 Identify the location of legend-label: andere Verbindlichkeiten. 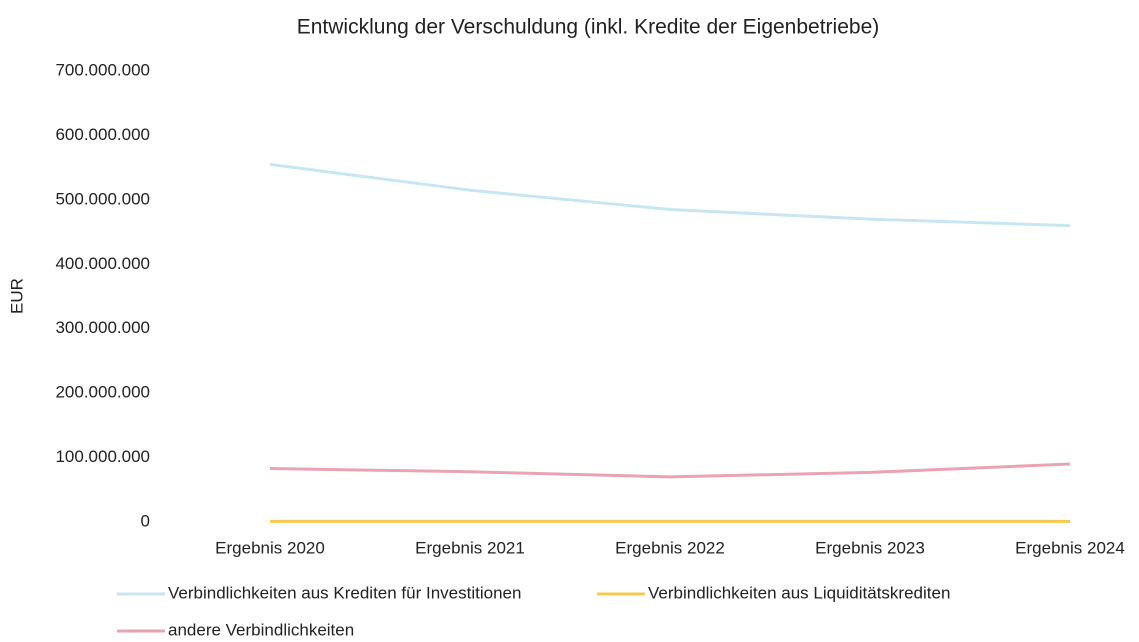
(261, 629).